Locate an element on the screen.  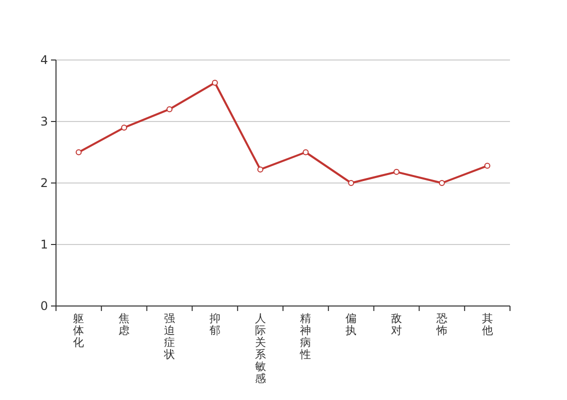
x-tick-label: 其他 is located at coordinates (487, 324).